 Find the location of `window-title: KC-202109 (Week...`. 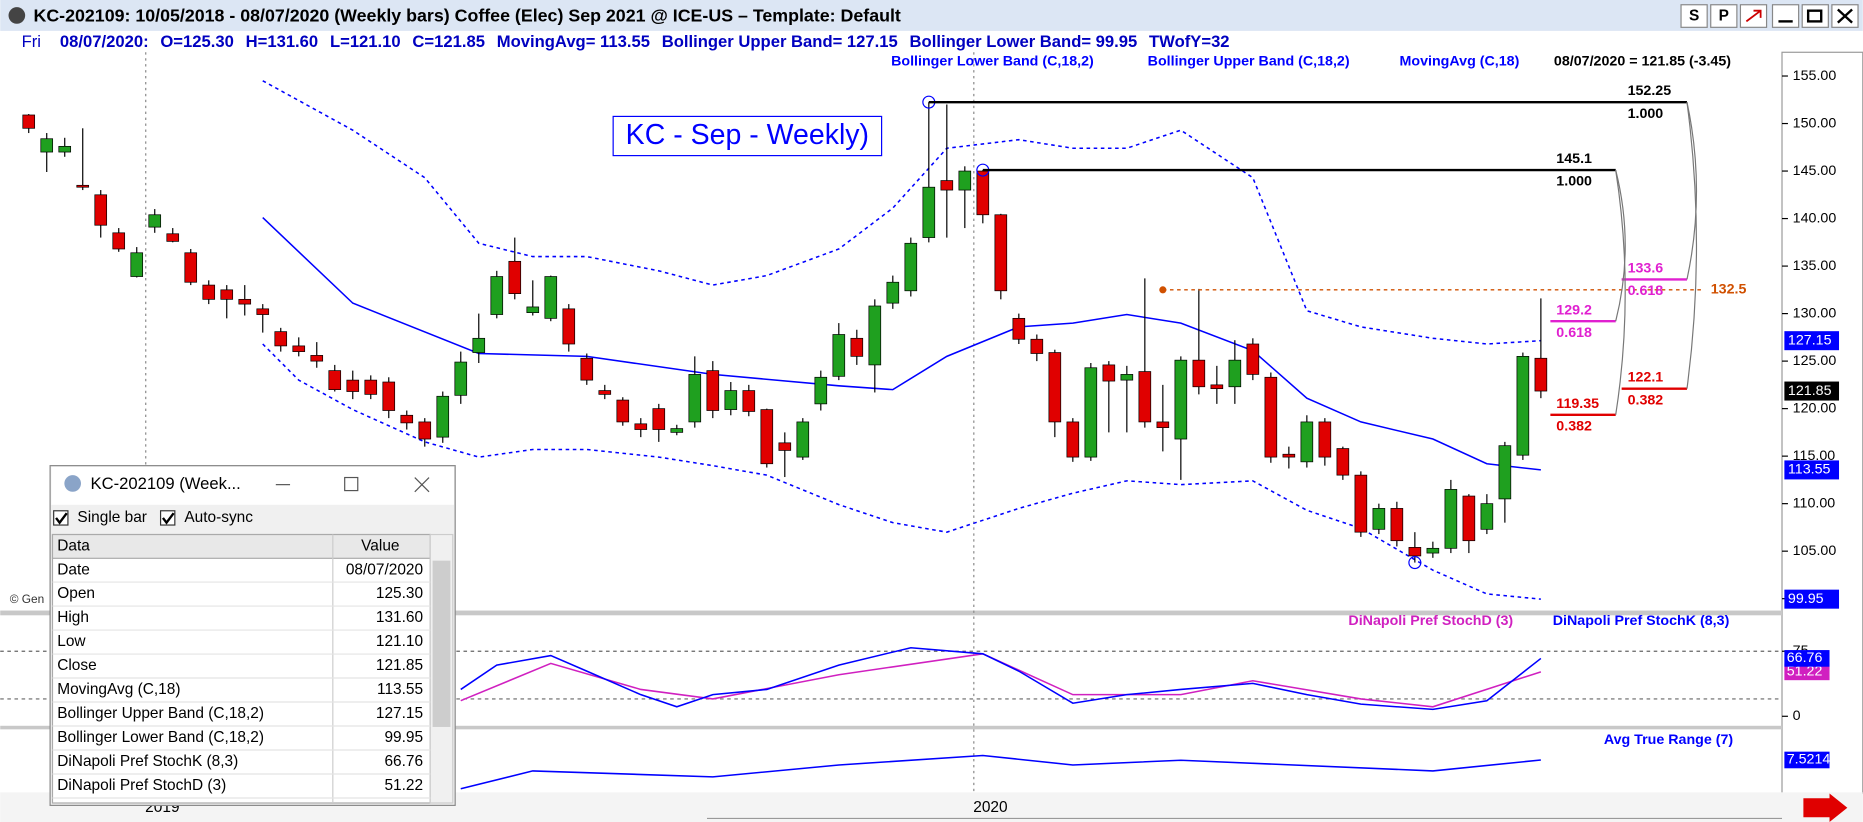

window-title: KC-202109 (Week... is located at coordinates (165, 483).